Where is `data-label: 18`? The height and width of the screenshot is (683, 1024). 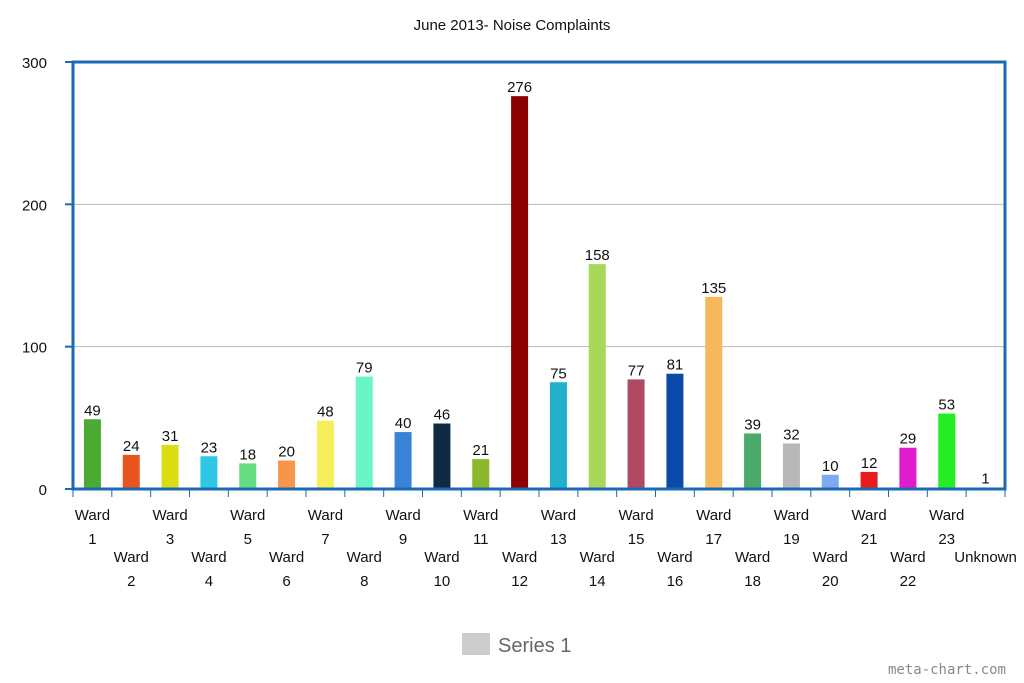
data-label: 18 is located at coordinates (247, 454).